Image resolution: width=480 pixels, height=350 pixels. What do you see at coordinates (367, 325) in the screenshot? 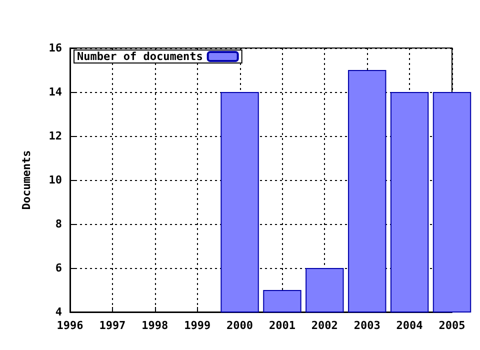
I see `x-tick-label: 2003` at bounding box center [367, 325].